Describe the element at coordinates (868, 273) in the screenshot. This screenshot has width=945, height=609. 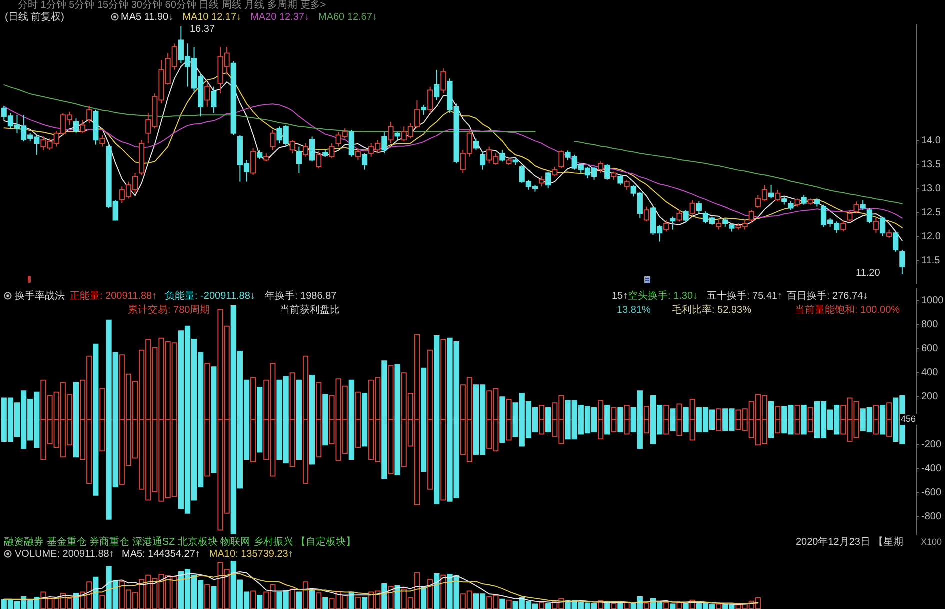
I see `annotation: 11.20` at that location.